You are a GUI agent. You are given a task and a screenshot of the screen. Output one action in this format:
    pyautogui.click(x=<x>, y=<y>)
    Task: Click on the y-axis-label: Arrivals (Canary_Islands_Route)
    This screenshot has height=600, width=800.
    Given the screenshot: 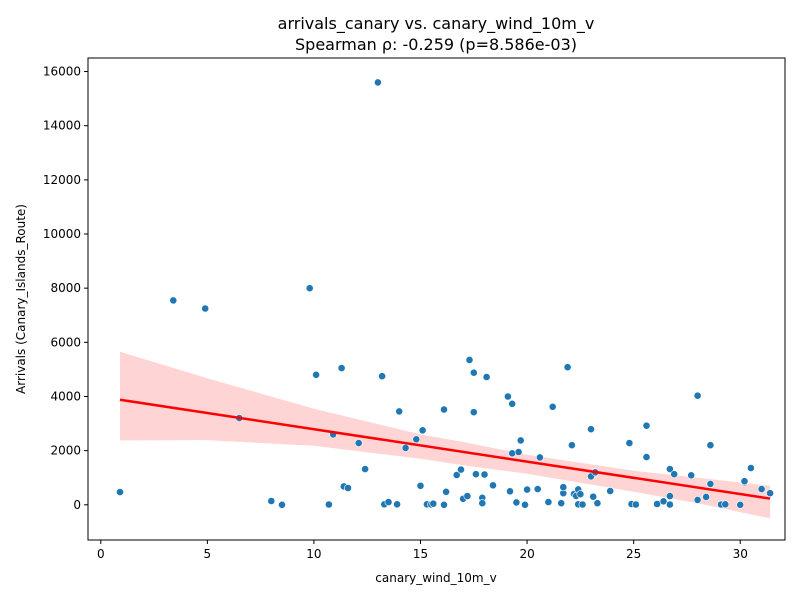 What is the action you would take?
    pyautogui.click(x=21, y=299)
    